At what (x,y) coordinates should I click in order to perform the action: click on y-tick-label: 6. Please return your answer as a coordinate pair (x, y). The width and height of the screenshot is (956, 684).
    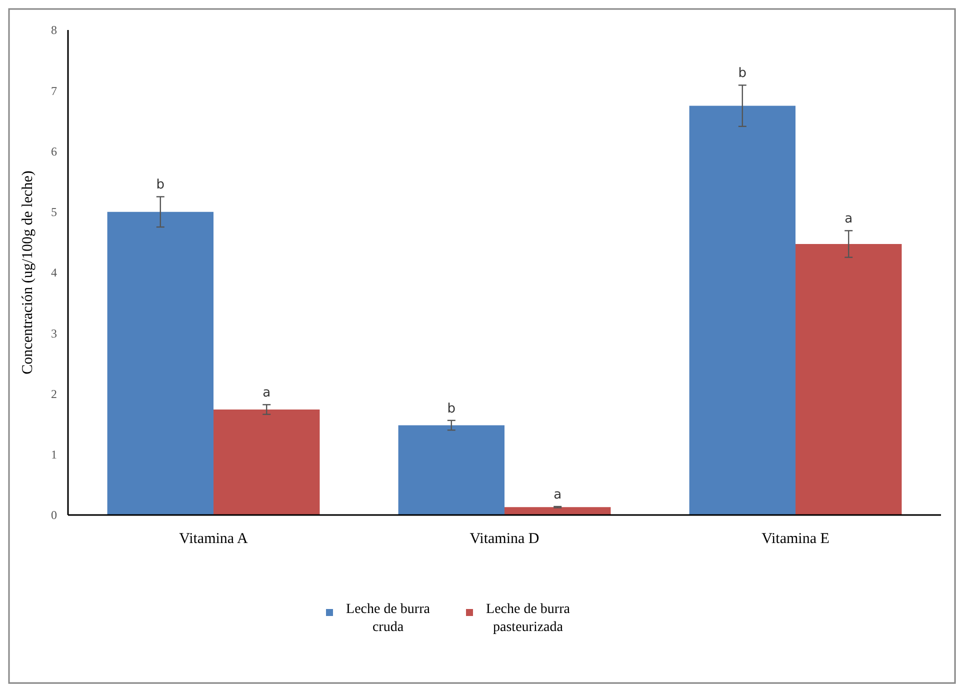
    Looking at the image, I should click on (54, 151).